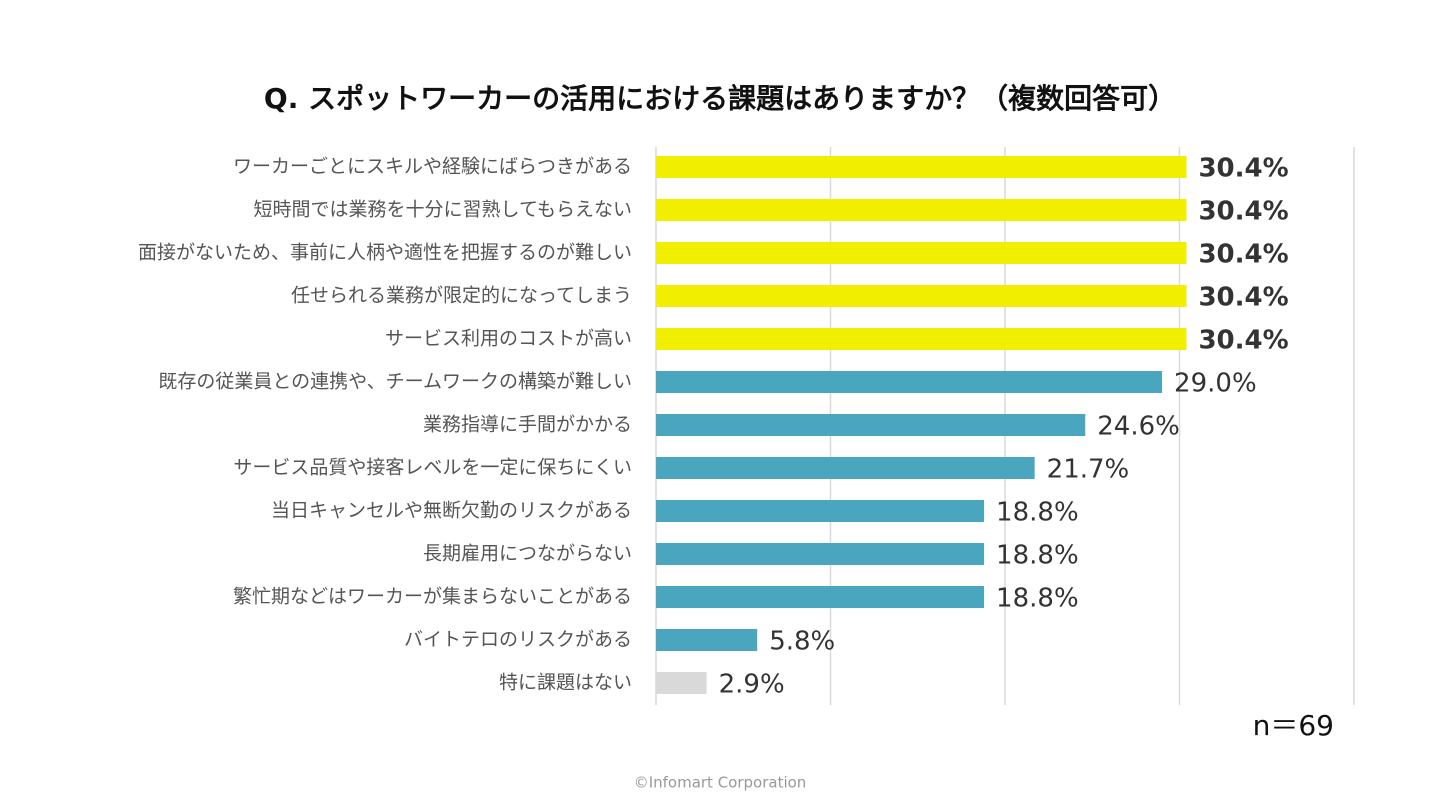  What do you see at coordinates (432, 167) in the screenshot?
I see `category-label: ワーカーごとにスキルや経験にばらつきがある` at bounding box center [432, 167].